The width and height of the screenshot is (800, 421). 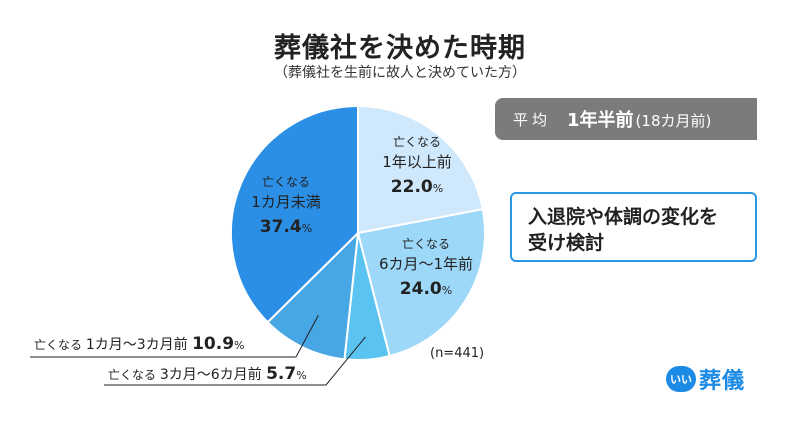 What do you see at coordinates (412, 187) in the screenshot?
I see `slice-value-number: 22.0` at bounding box center [412, 187].